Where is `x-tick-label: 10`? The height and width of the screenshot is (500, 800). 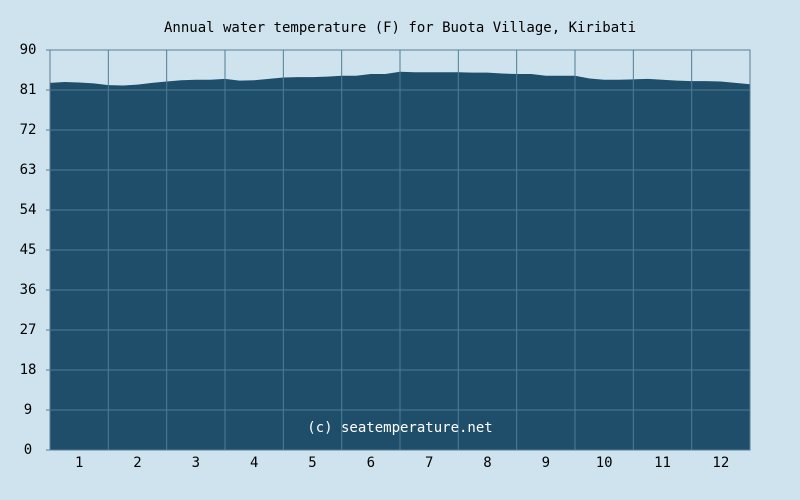
x-tick-label: 10 is located at coordinates (604, 463).